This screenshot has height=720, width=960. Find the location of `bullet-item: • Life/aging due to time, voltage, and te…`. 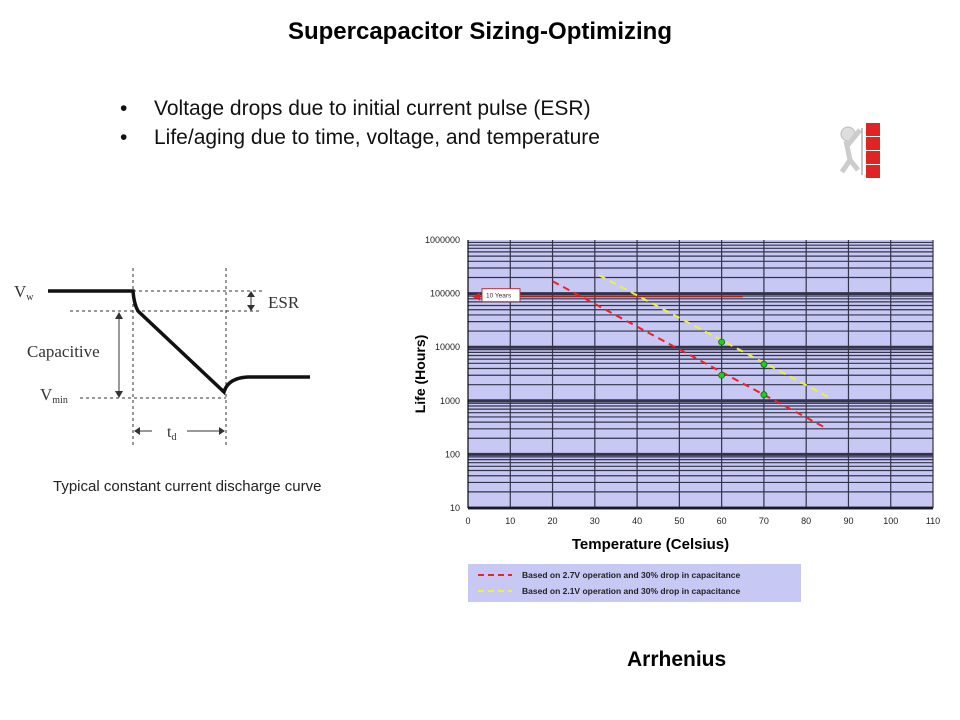

bullet-item: • Life/aging due to time, voltage, and te… is located at coordinates (360, 138).